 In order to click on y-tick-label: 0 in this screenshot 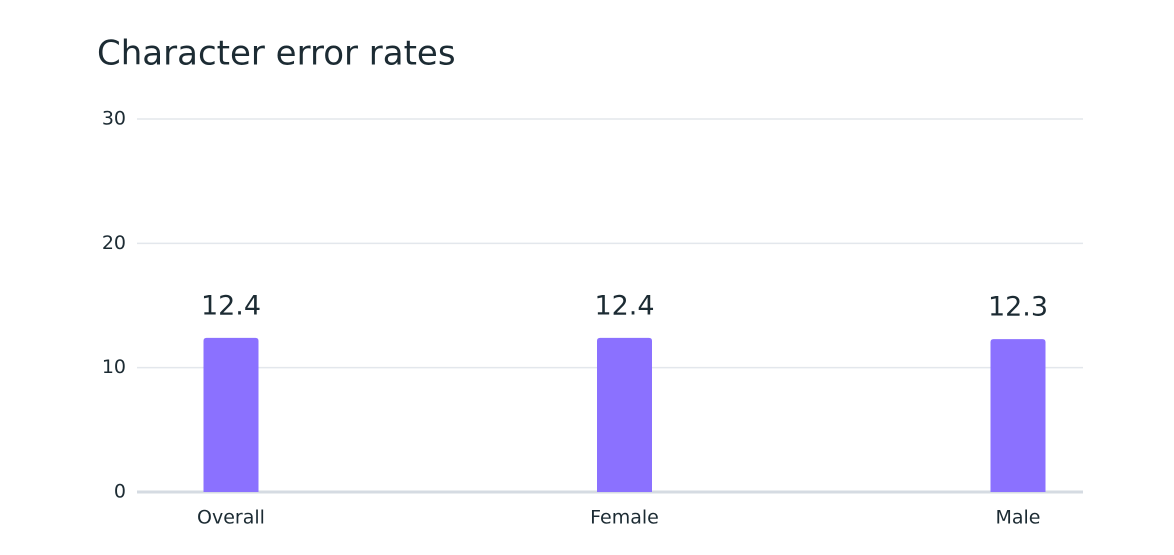, I will do `click(120, 492)`.